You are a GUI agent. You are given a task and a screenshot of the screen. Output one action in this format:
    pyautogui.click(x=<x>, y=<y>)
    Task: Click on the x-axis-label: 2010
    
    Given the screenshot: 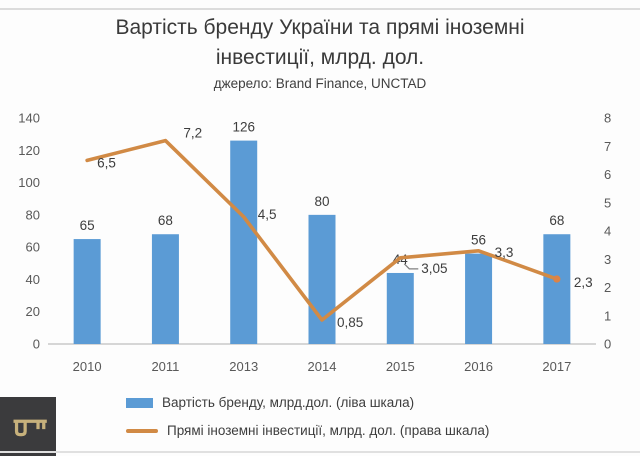 What is the action you would take?
    pyautogui.click(x=87, y=366)
    